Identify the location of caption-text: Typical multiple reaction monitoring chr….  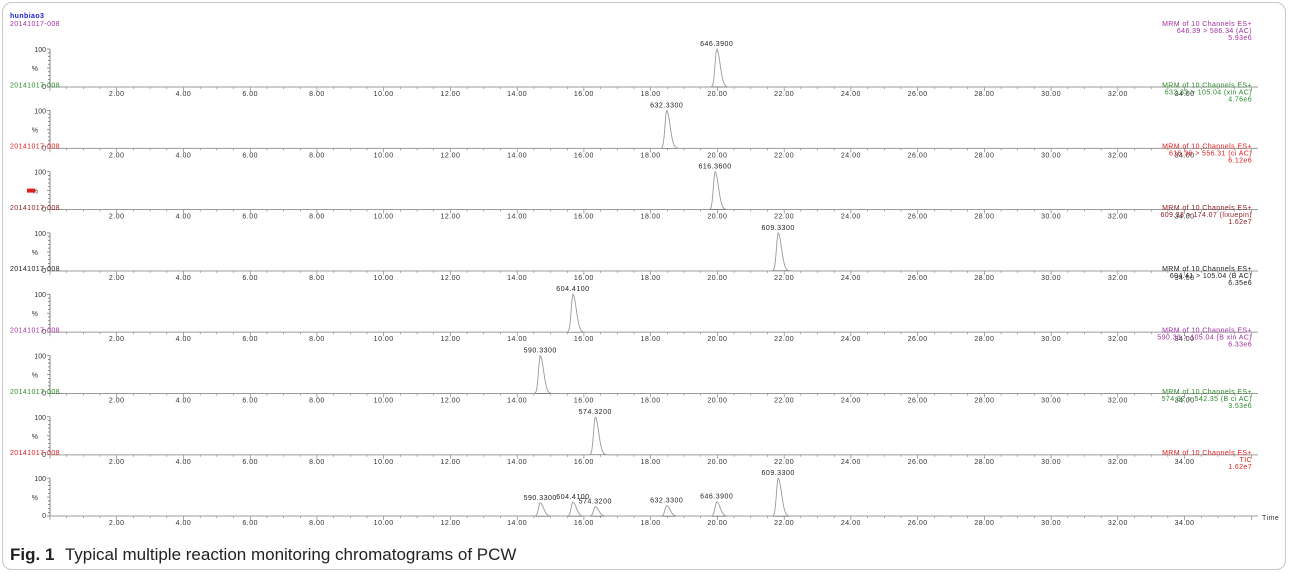
(290, 554).